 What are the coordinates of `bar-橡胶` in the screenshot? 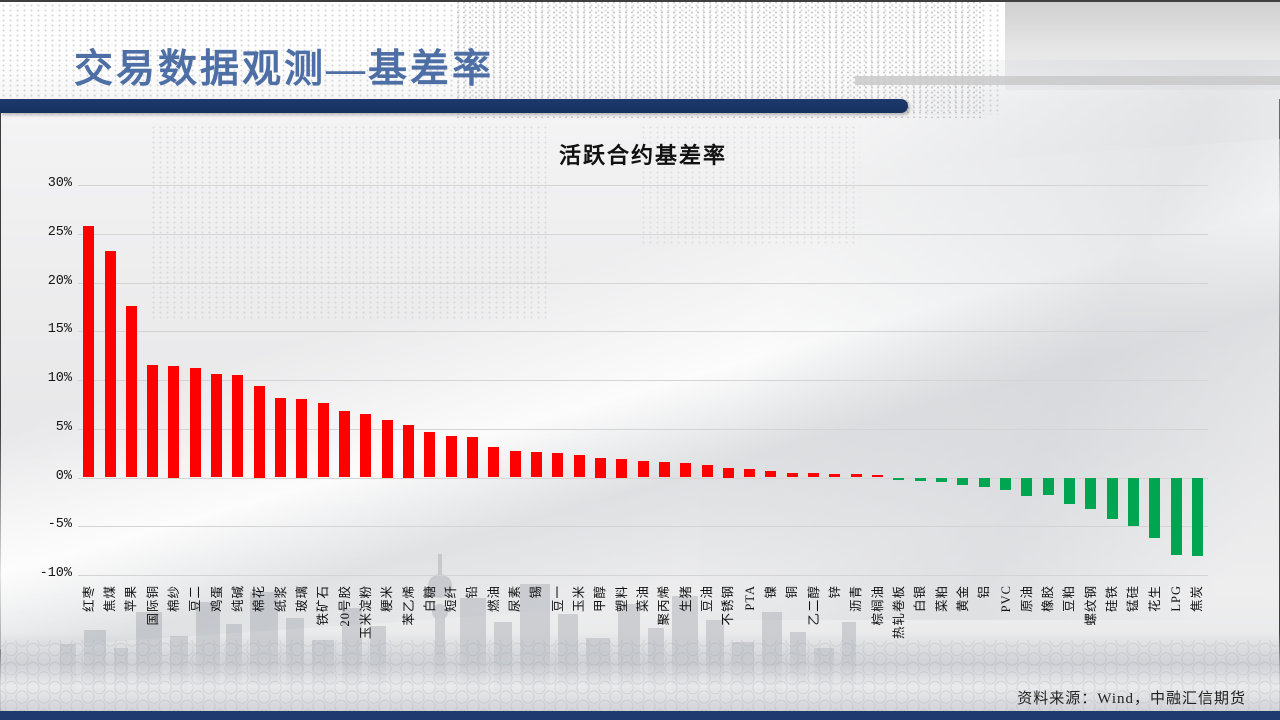 It's located at (1048, 486).